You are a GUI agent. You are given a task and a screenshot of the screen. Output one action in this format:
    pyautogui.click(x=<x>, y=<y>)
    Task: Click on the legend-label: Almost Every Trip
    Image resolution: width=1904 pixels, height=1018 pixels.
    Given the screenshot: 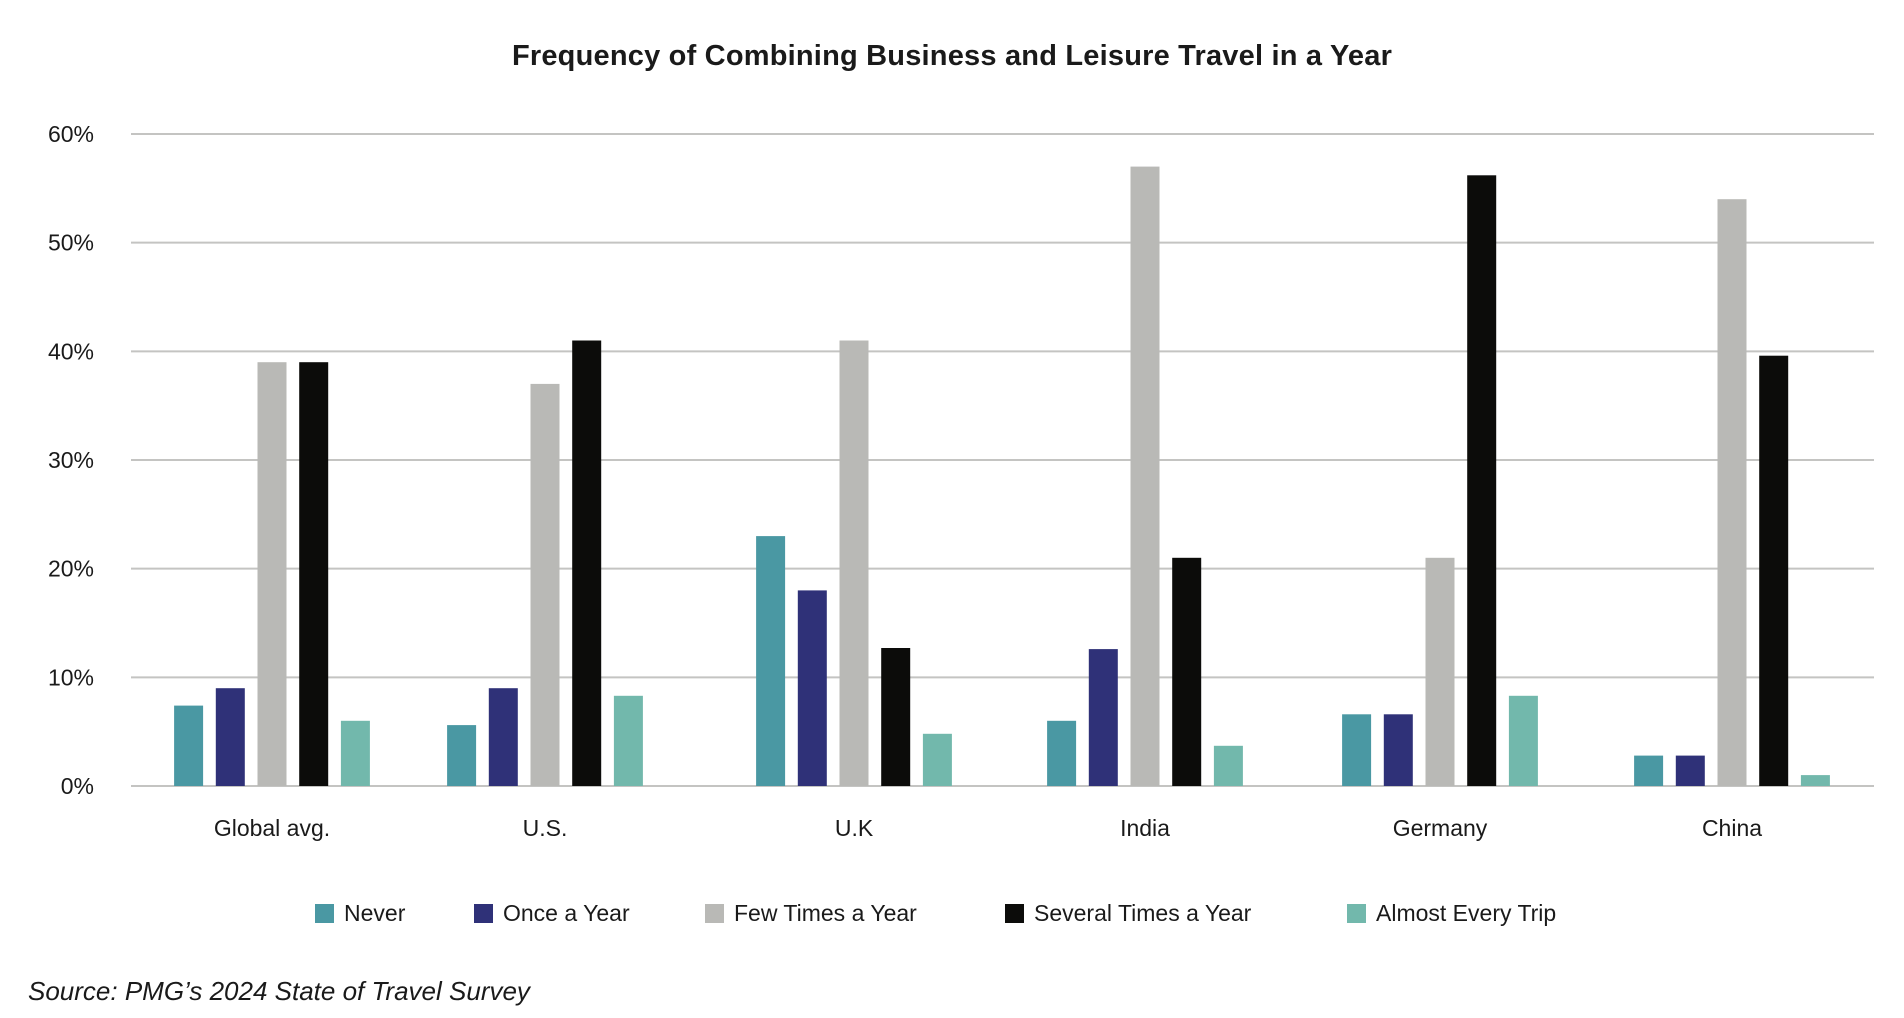 What is the action you would take?
    pyautogui.click(x=1466, y=912)
    